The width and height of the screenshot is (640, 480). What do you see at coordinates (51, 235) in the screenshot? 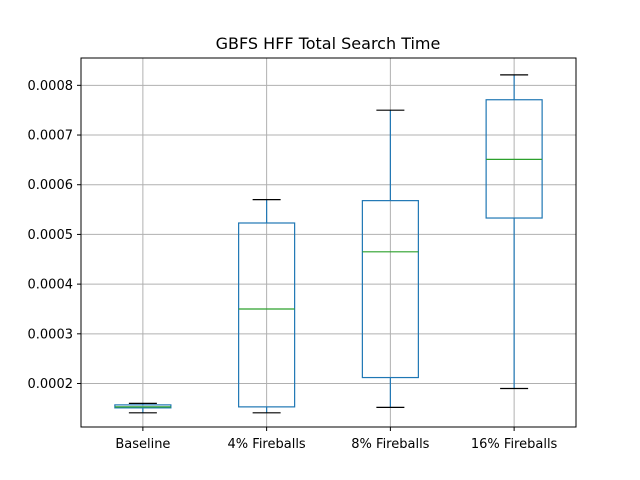
I see `y-tick-label: 0.0005` at bounding box center [51, 235].